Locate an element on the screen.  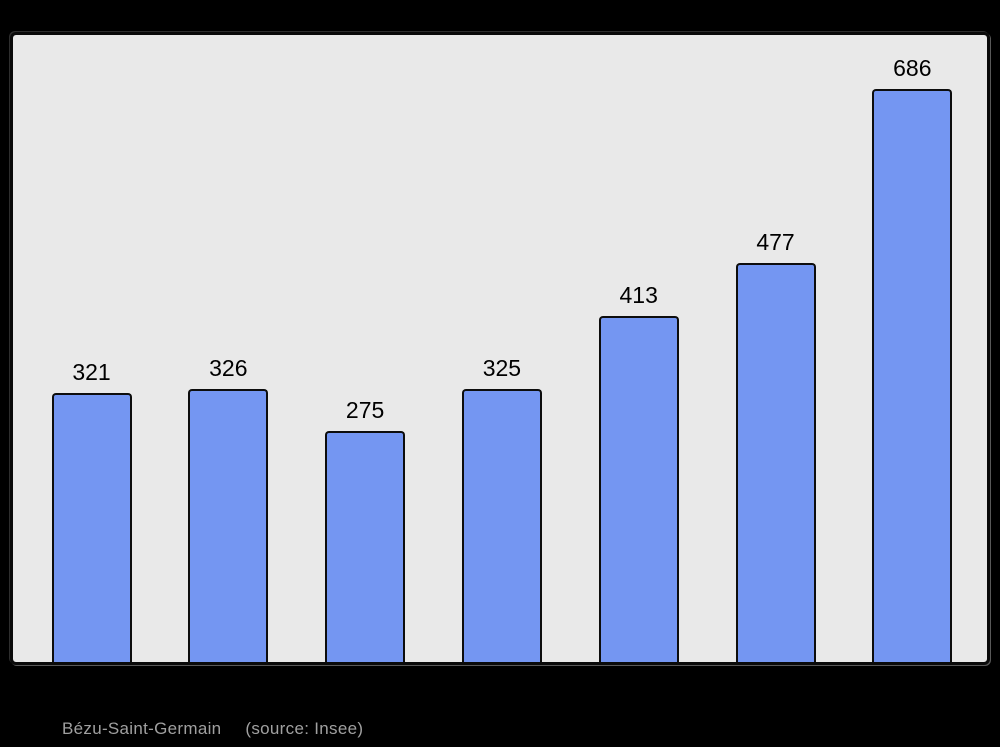
bar-group: 325 is located at coordinates (501, 509).